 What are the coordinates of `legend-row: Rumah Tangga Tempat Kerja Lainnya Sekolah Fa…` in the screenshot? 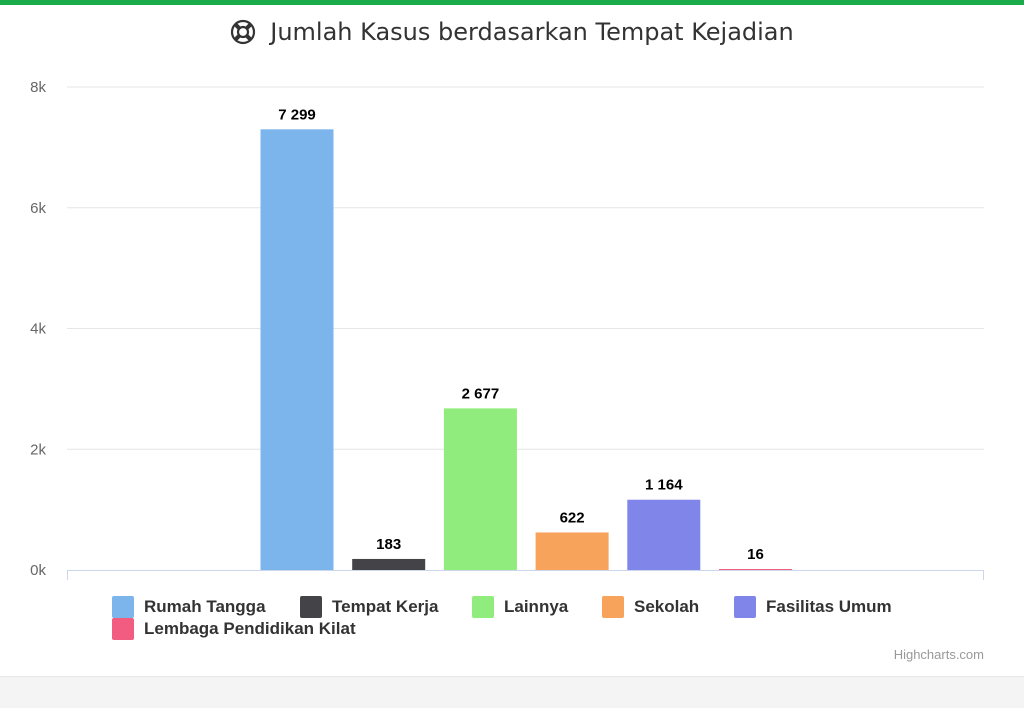 It's located at (522, 607).